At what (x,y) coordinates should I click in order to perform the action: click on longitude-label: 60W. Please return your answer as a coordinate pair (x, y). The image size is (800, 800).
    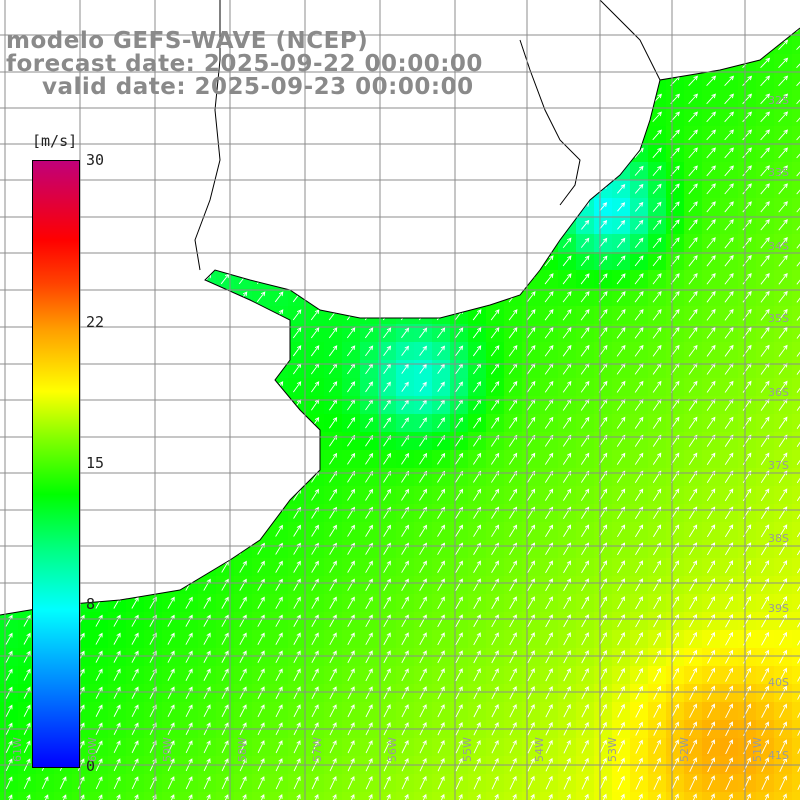
    Looking at the image, I should click on (92, 749).